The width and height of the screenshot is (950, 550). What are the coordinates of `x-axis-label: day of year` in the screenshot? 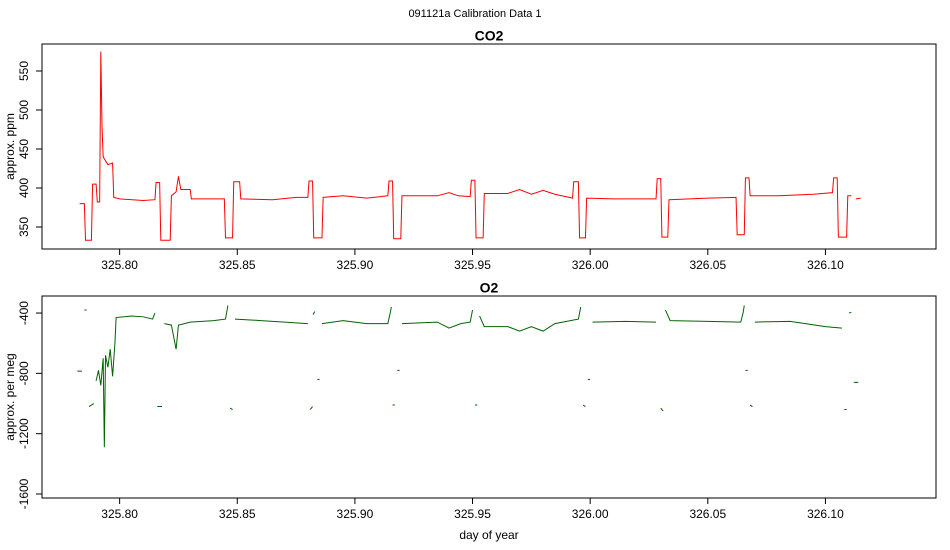 It's located at (488, 535).